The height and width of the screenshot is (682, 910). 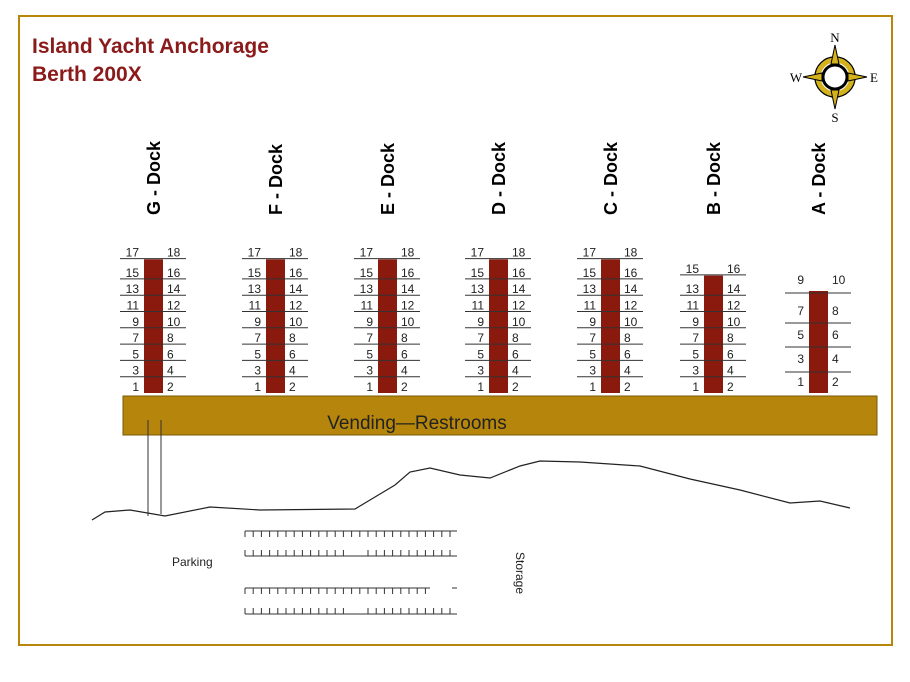 I want to click on compass-north: N, so click(x=835, y=37).